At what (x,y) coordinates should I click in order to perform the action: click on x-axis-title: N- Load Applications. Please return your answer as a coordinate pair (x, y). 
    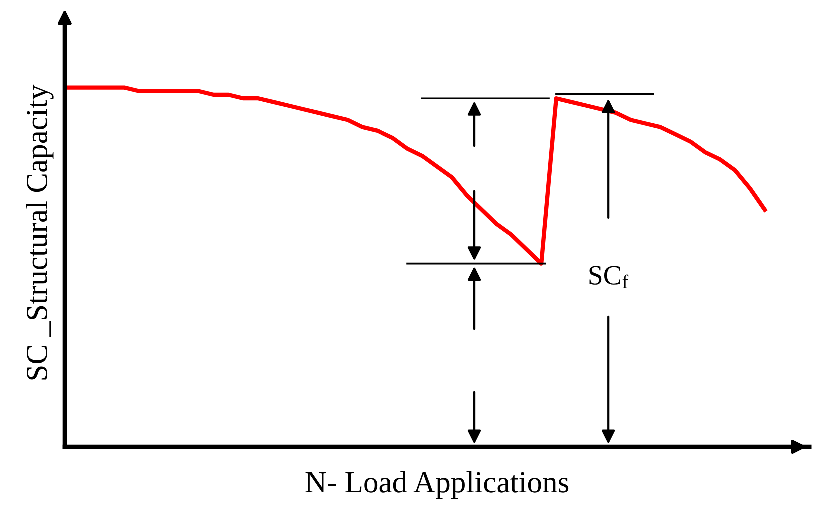
    Looking at the image, I should click on (437, 485).